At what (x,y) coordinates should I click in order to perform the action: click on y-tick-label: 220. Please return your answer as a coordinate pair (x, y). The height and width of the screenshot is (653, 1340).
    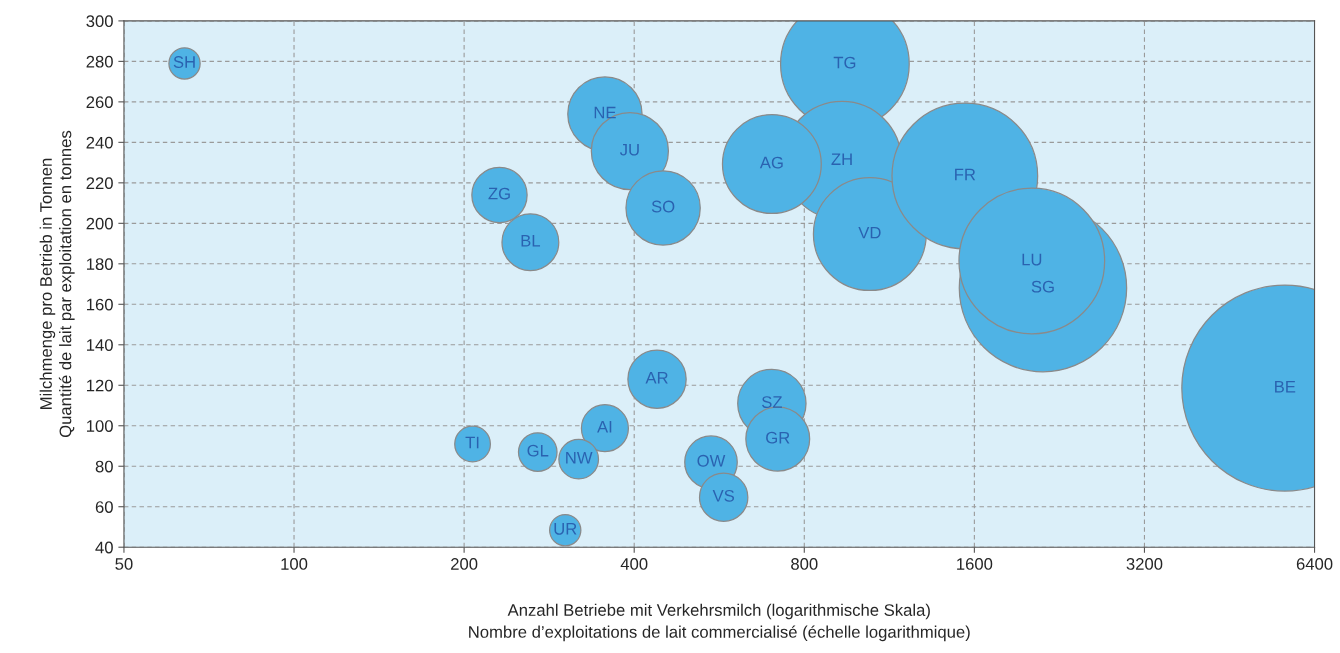
    Looking at the image, I should click on (99, 183).